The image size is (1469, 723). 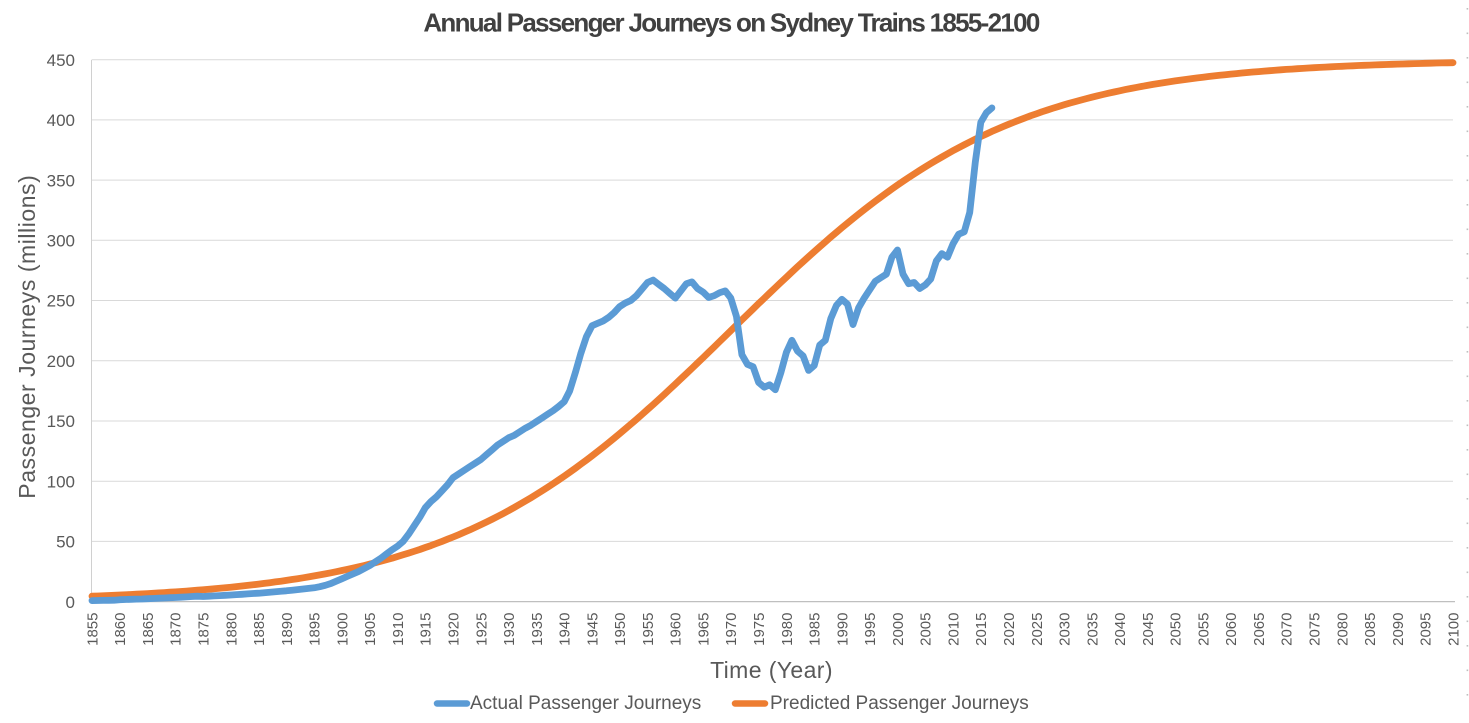 I want to click on svg-text: 1855, so click(x=92, y=629).